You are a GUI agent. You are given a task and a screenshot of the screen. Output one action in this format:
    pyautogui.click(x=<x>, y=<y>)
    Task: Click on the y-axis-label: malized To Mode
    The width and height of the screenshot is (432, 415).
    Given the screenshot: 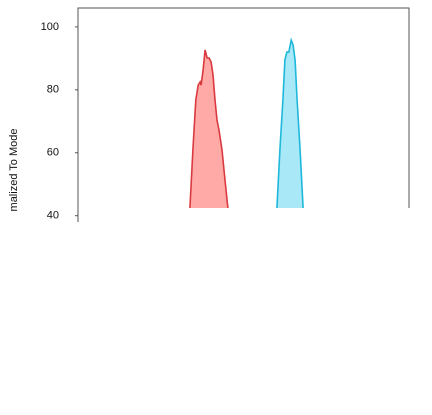 What is the action you would take?
    pyautogui.click(x=14, y=170)
    